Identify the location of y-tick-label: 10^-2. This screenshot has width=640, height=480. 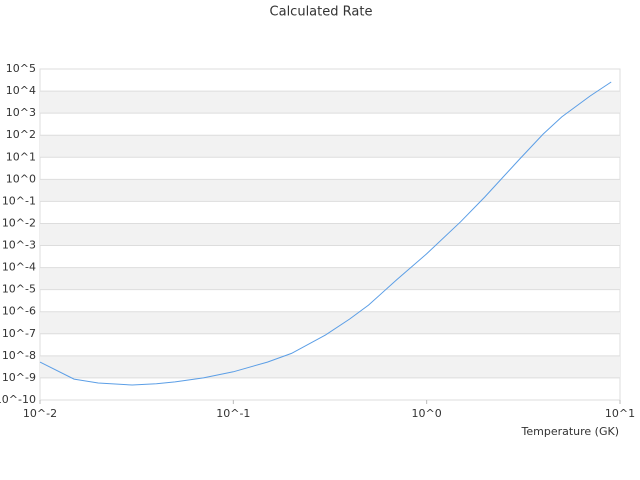
(19, 222).